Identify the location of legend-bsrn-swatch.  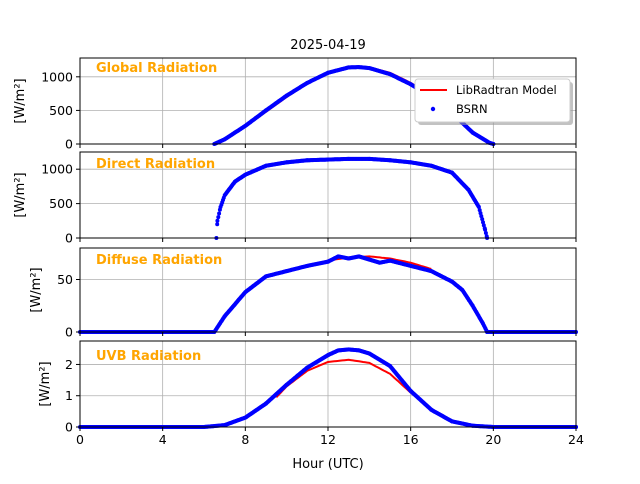
(433, 109).